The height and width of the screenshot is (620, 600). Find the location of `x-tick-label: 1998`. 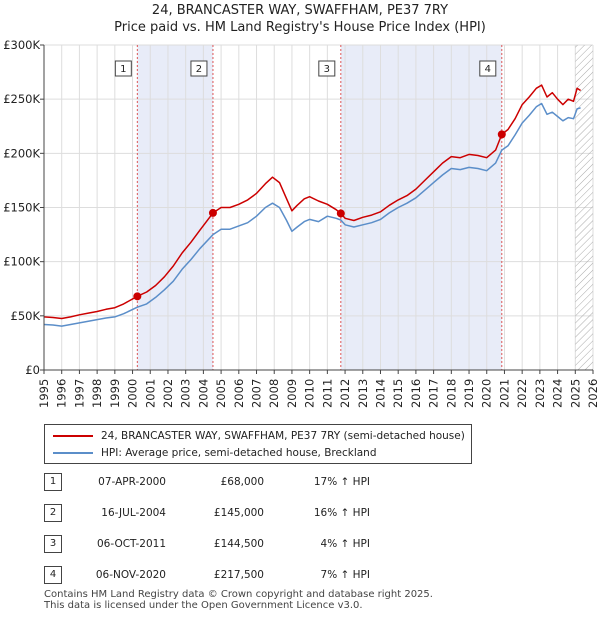

x-tick-label: 1998 is located at coordinates (97, 393).